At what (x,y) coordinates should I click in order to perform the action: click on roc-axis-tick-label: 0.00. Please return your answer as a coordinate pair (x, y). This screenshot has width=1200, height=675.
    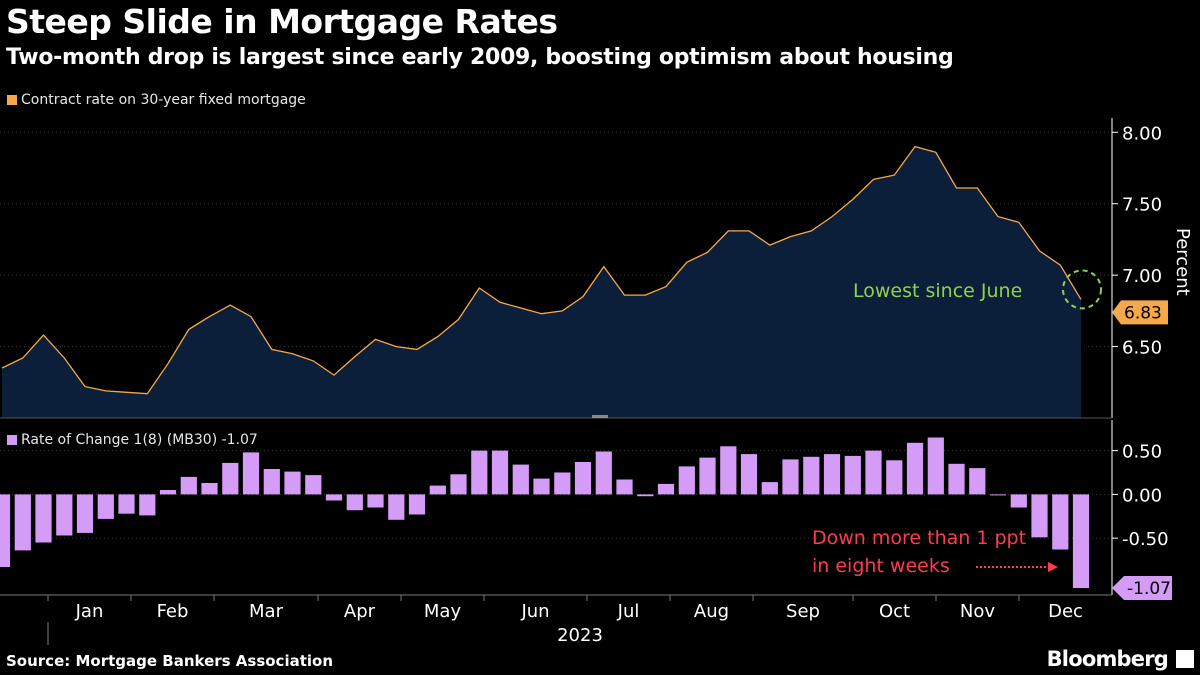
    Looking at the image, I should click on (1142, 495).